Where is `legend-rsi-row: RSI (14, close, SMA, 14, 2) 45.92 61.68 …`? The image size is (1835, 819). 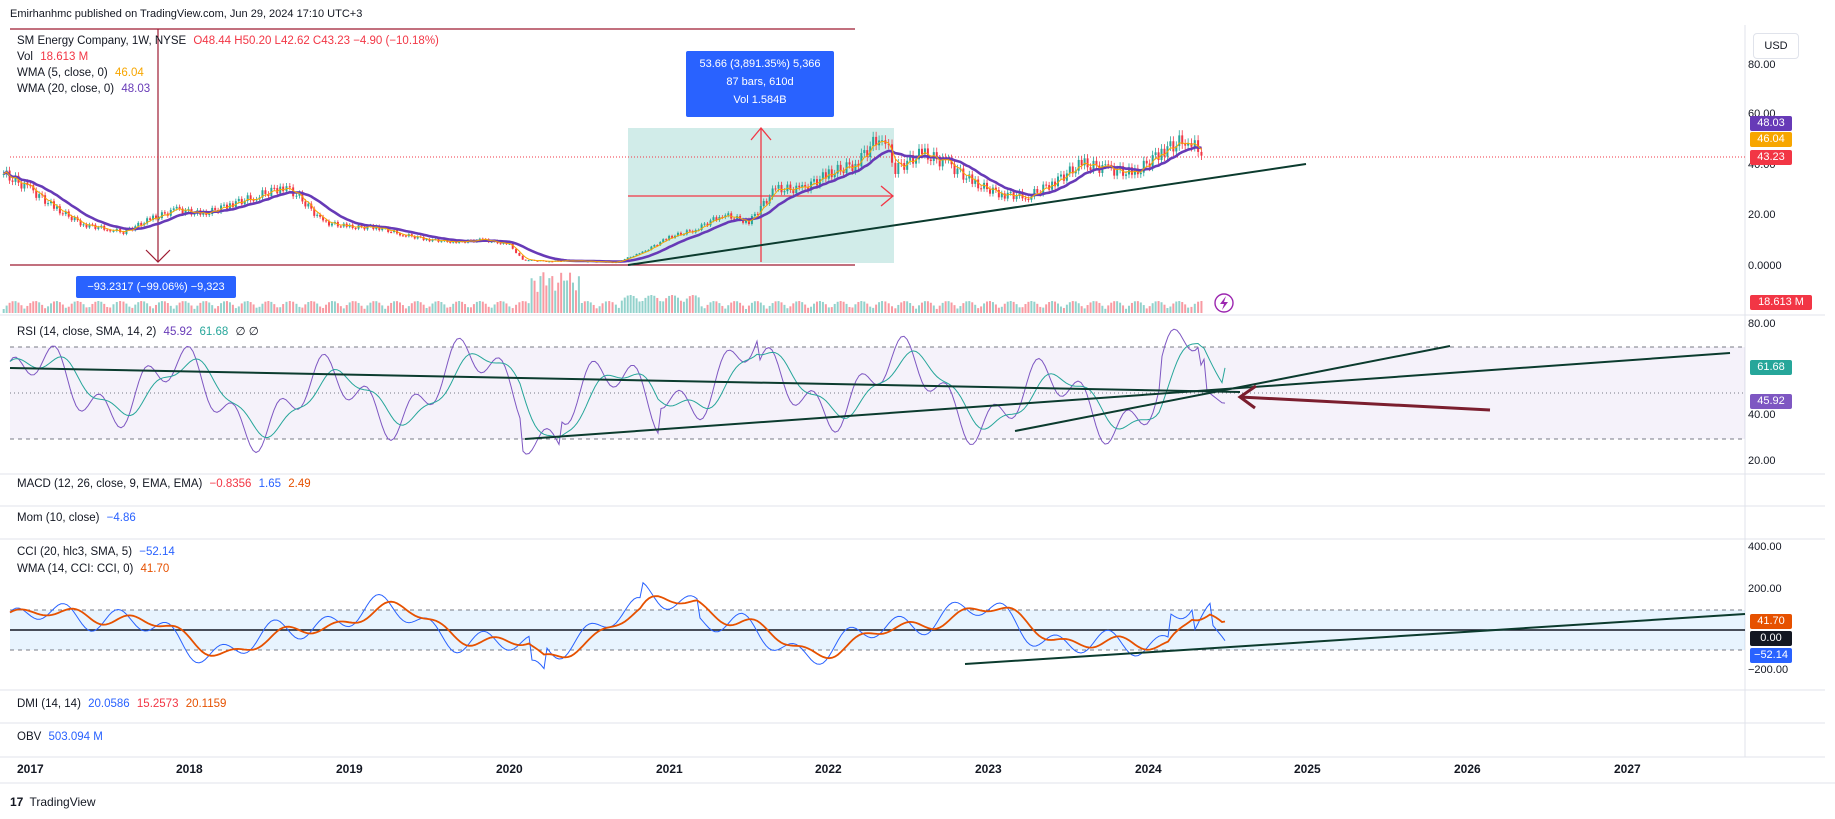 legend-rsi-row: RSI (14, close, SMA, 14, 2) 45.92 61.68 … is located at coordinates (140, 331).